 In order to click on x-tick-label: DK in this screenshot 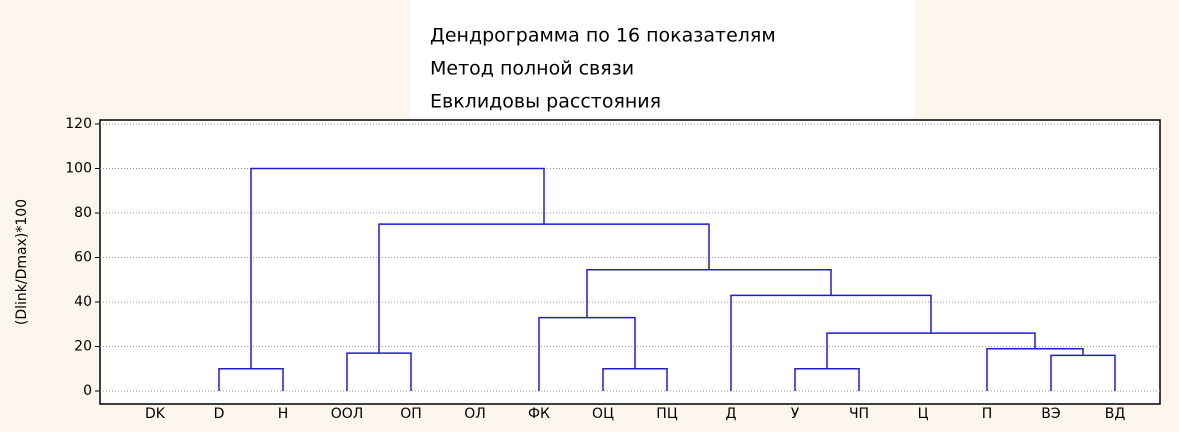, I will do `click(155, 414)`.